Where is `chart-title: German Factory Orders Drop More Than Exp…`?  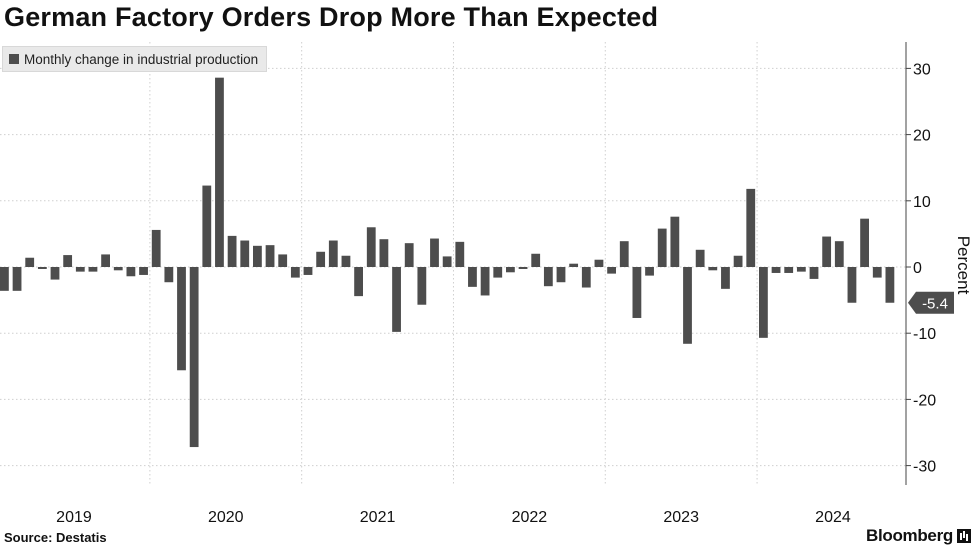
chart-title: German Factory Orders Drop More Than Exp… is located at coordinates (331, 17).